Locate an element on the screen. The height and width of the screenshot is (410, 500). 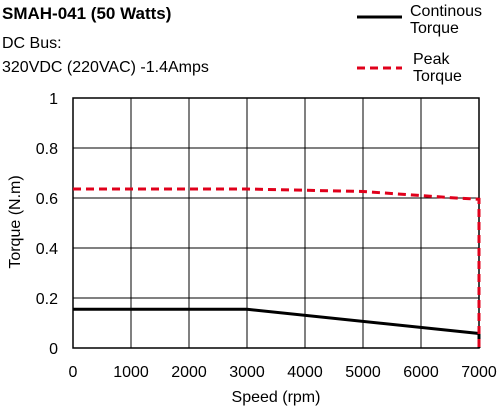
legend-label-continuous-line1: Continous is located at coordinates (446, 11).